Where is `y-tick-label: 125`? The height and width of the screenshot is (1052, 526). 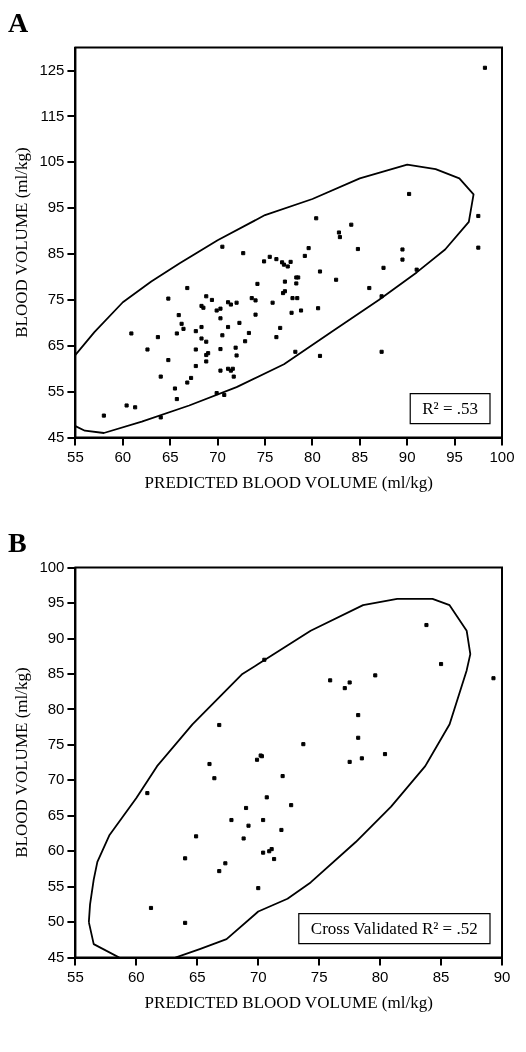
y-tick-label: 125 is located at coordinates (52, 69).